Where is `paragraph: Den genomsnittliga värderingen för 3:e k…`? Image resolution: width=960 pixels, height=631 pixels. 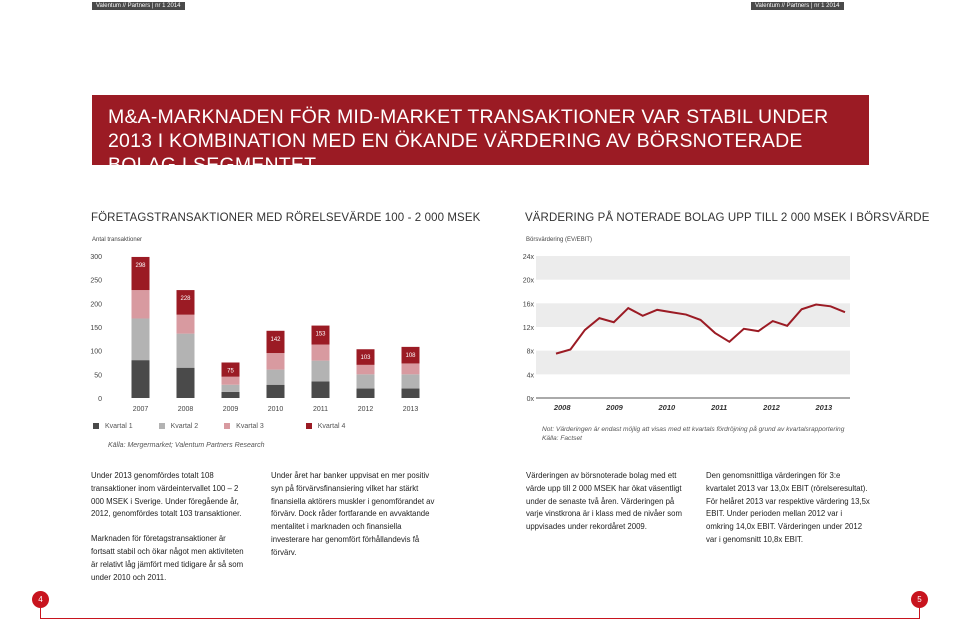
paragraph: Den genomsnittliga värderingen för 3:e k… is located at coordinates (788, 507).